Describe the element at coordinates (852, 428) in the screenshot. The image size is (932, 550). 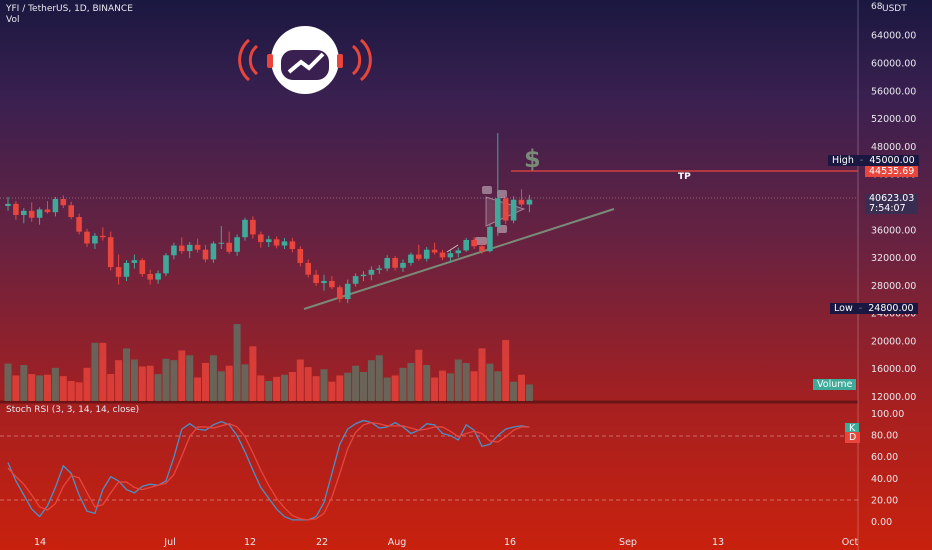
I see `stoch-k-tag: K` at that location.